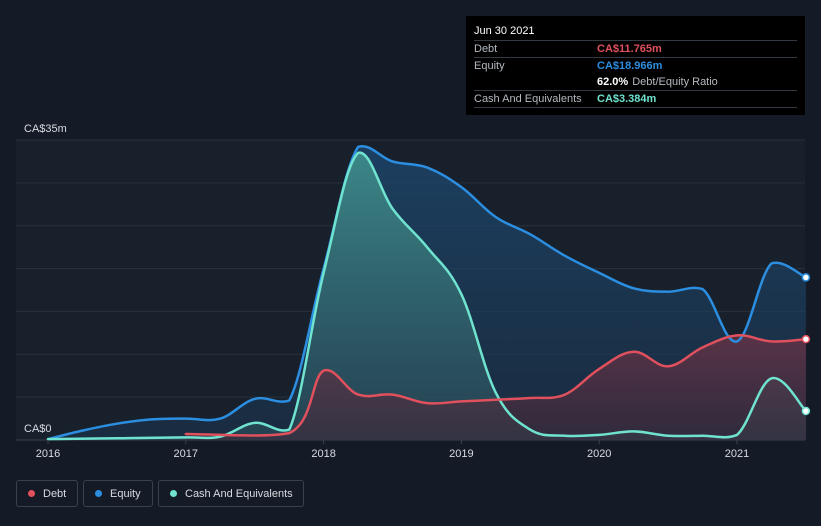  What do you see at coordinates (528, 99) in the screenshot?
I see `tooltip-cash-label: Cash And Equivalents` at bounding box center [528, 99].